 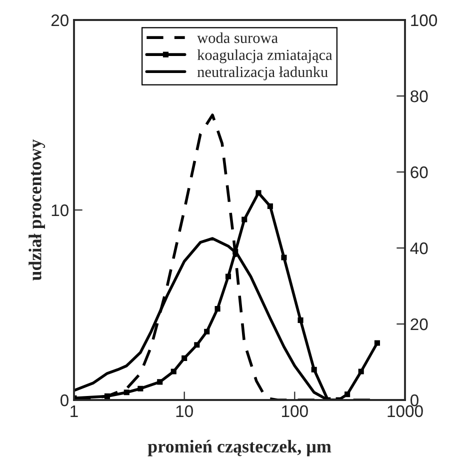 I want to click on y-axis-title: udział procentowy, so click(x=37, y=210).